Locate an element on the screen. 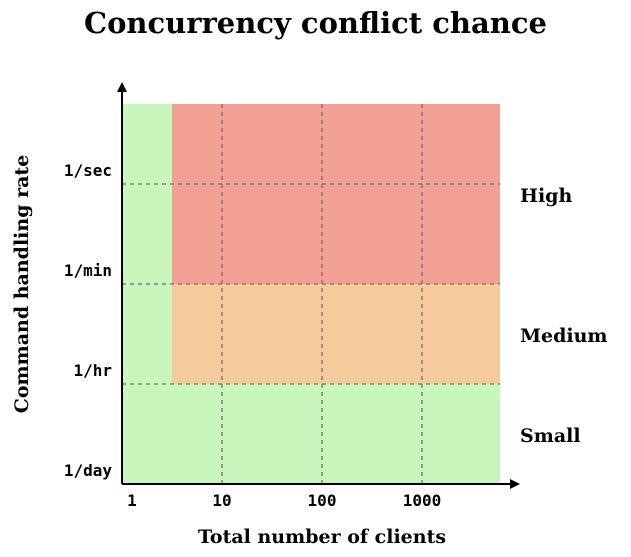 The height and width of the screenshot is (557, 631). zone-medium is located at coordinates (336, 334).